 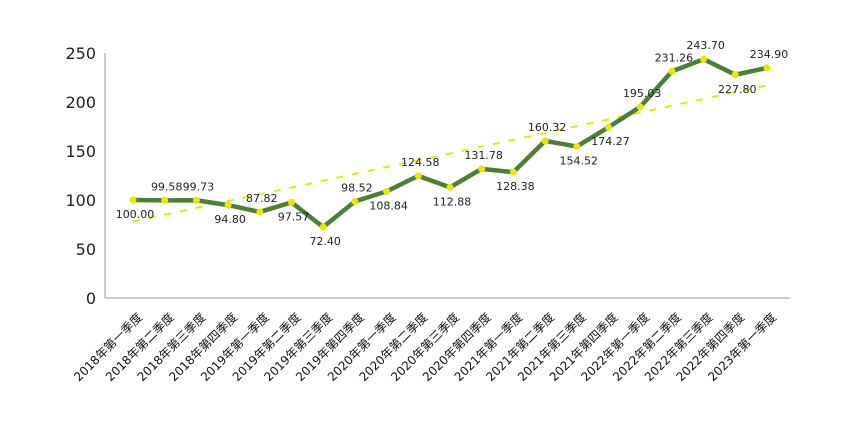 I want to click on data-label: 227.80, so click(x=737, y=89).